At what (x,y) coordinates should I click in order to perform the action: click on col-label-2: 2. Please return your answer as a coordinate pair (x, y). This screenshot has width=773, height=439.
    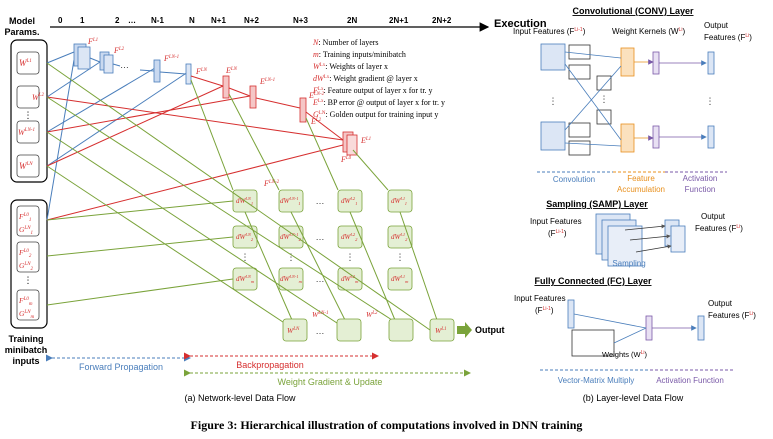
    Looking at the image, I should click on (117, 20).